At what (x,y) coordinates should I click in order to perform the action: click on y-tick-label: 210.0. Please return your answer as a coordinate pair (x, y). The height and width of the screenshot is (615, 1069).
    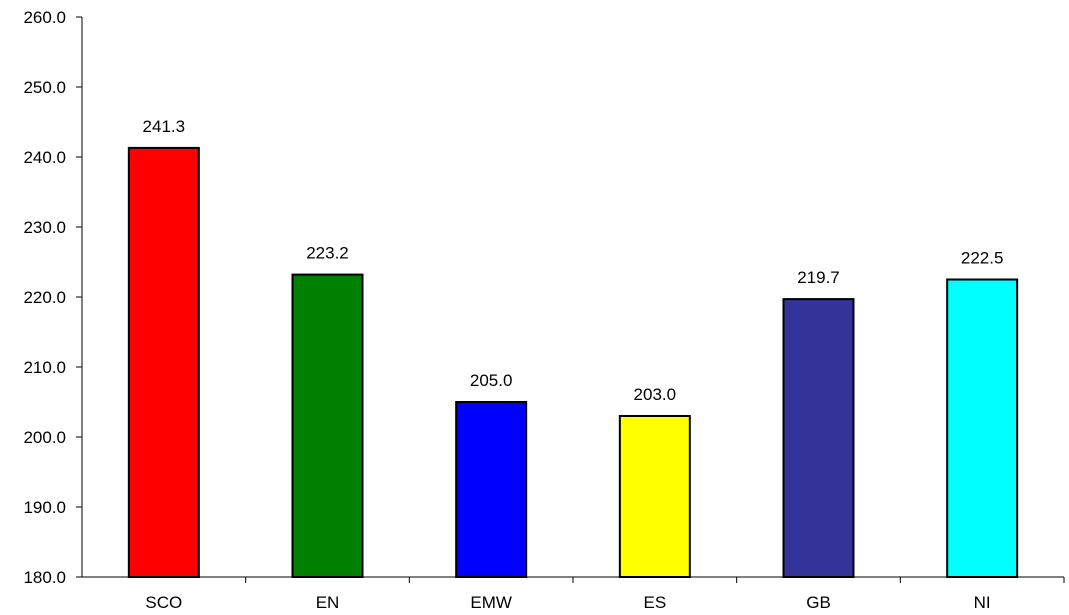
    Looking at the image, I should click on (44, 367).